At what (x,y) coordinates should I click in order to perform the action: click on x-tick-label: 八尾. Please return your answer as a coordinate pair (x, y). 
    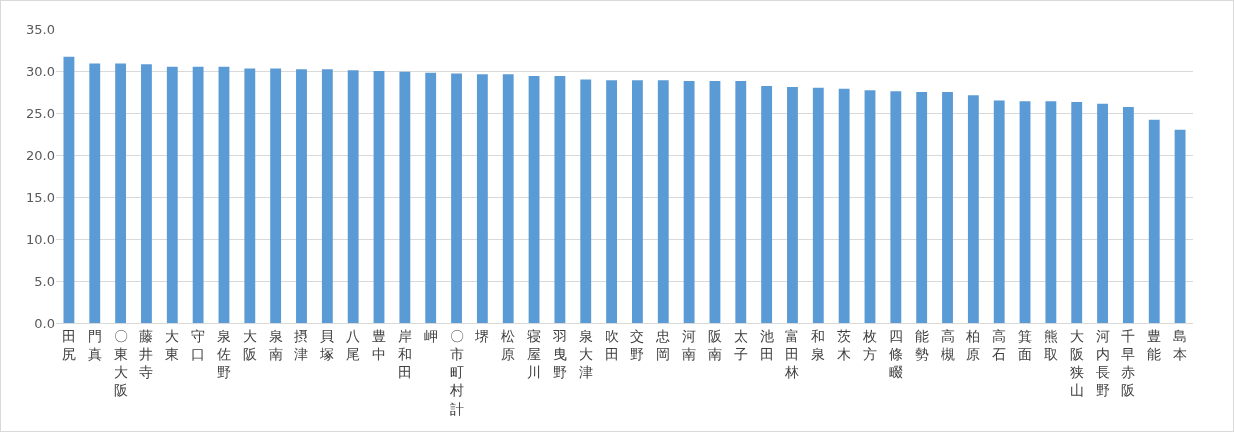
    Looking at the image, I should click on (353, 344).